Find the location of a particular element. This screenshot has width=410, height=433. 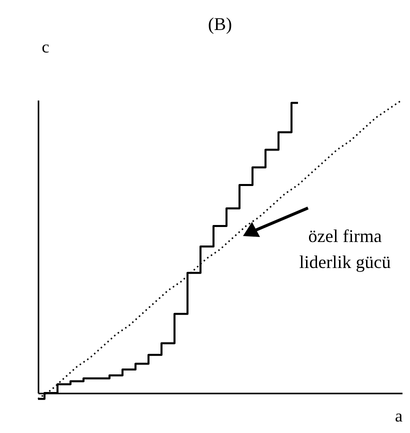

y-axis-title: c is located at coordinates (46, 47).